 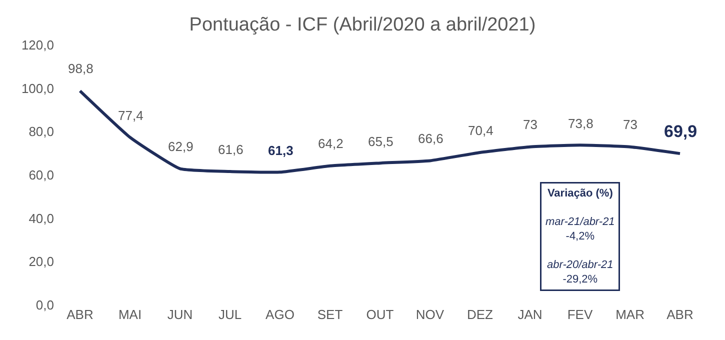 I want to click on data-label: 62,9, so click(x=181, y=146).